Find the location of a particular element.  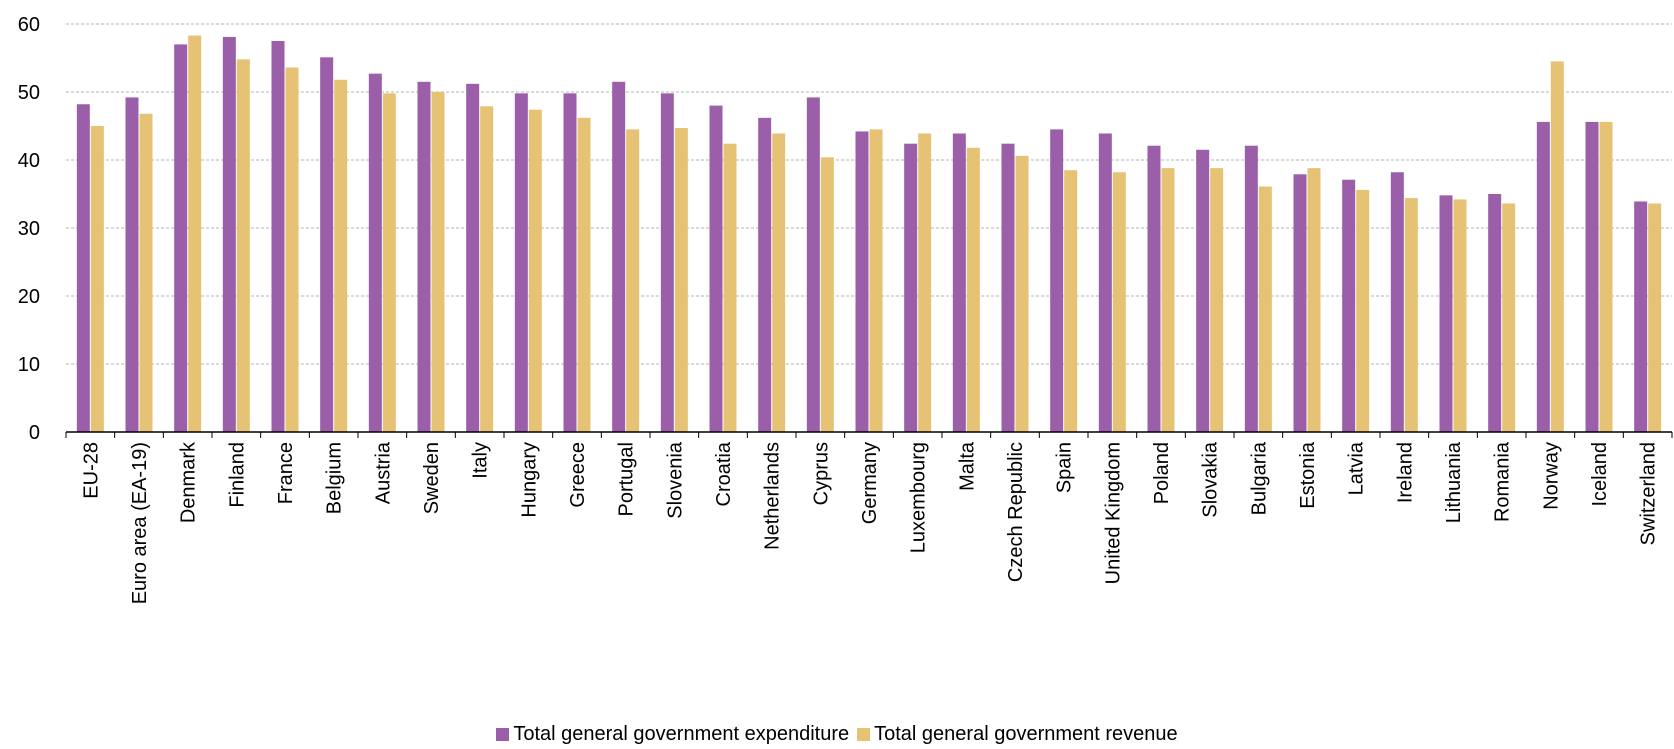

y-tick-label: 50 is located at coordinates (29, 93).